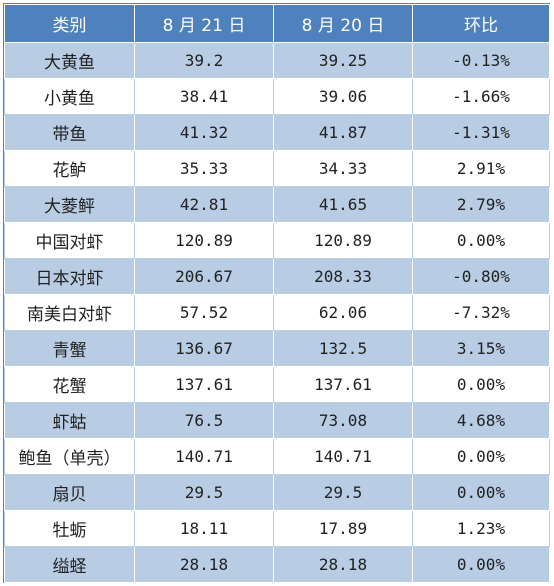 This screenshot has width=554, height=586. Describe the element at coordinates (343, 420) in the screenshot. I see `cell-aug20: 73.08` at that location.